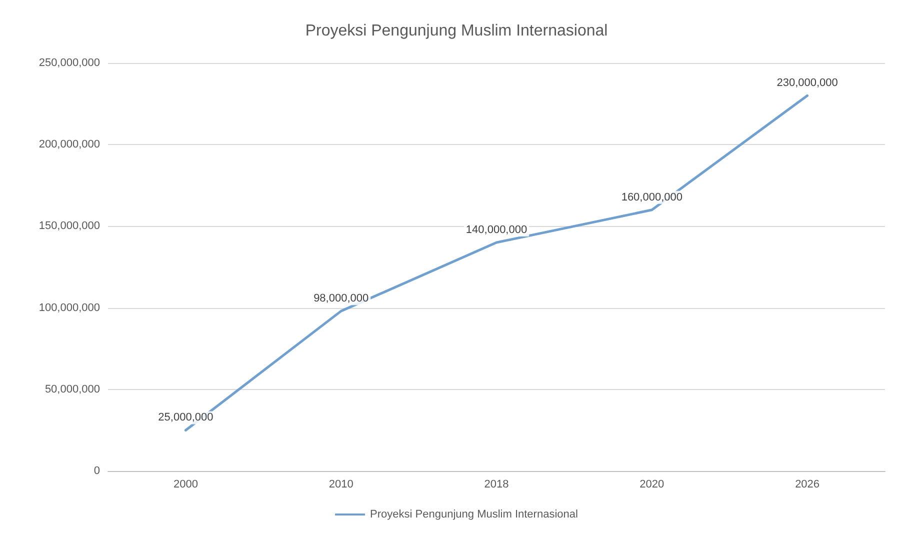 This screenshot has height=541, width=913. Describe the element at coordinates (69, 308) in the screenshot. I see `y-tick-label: 100,000,000` at that location.